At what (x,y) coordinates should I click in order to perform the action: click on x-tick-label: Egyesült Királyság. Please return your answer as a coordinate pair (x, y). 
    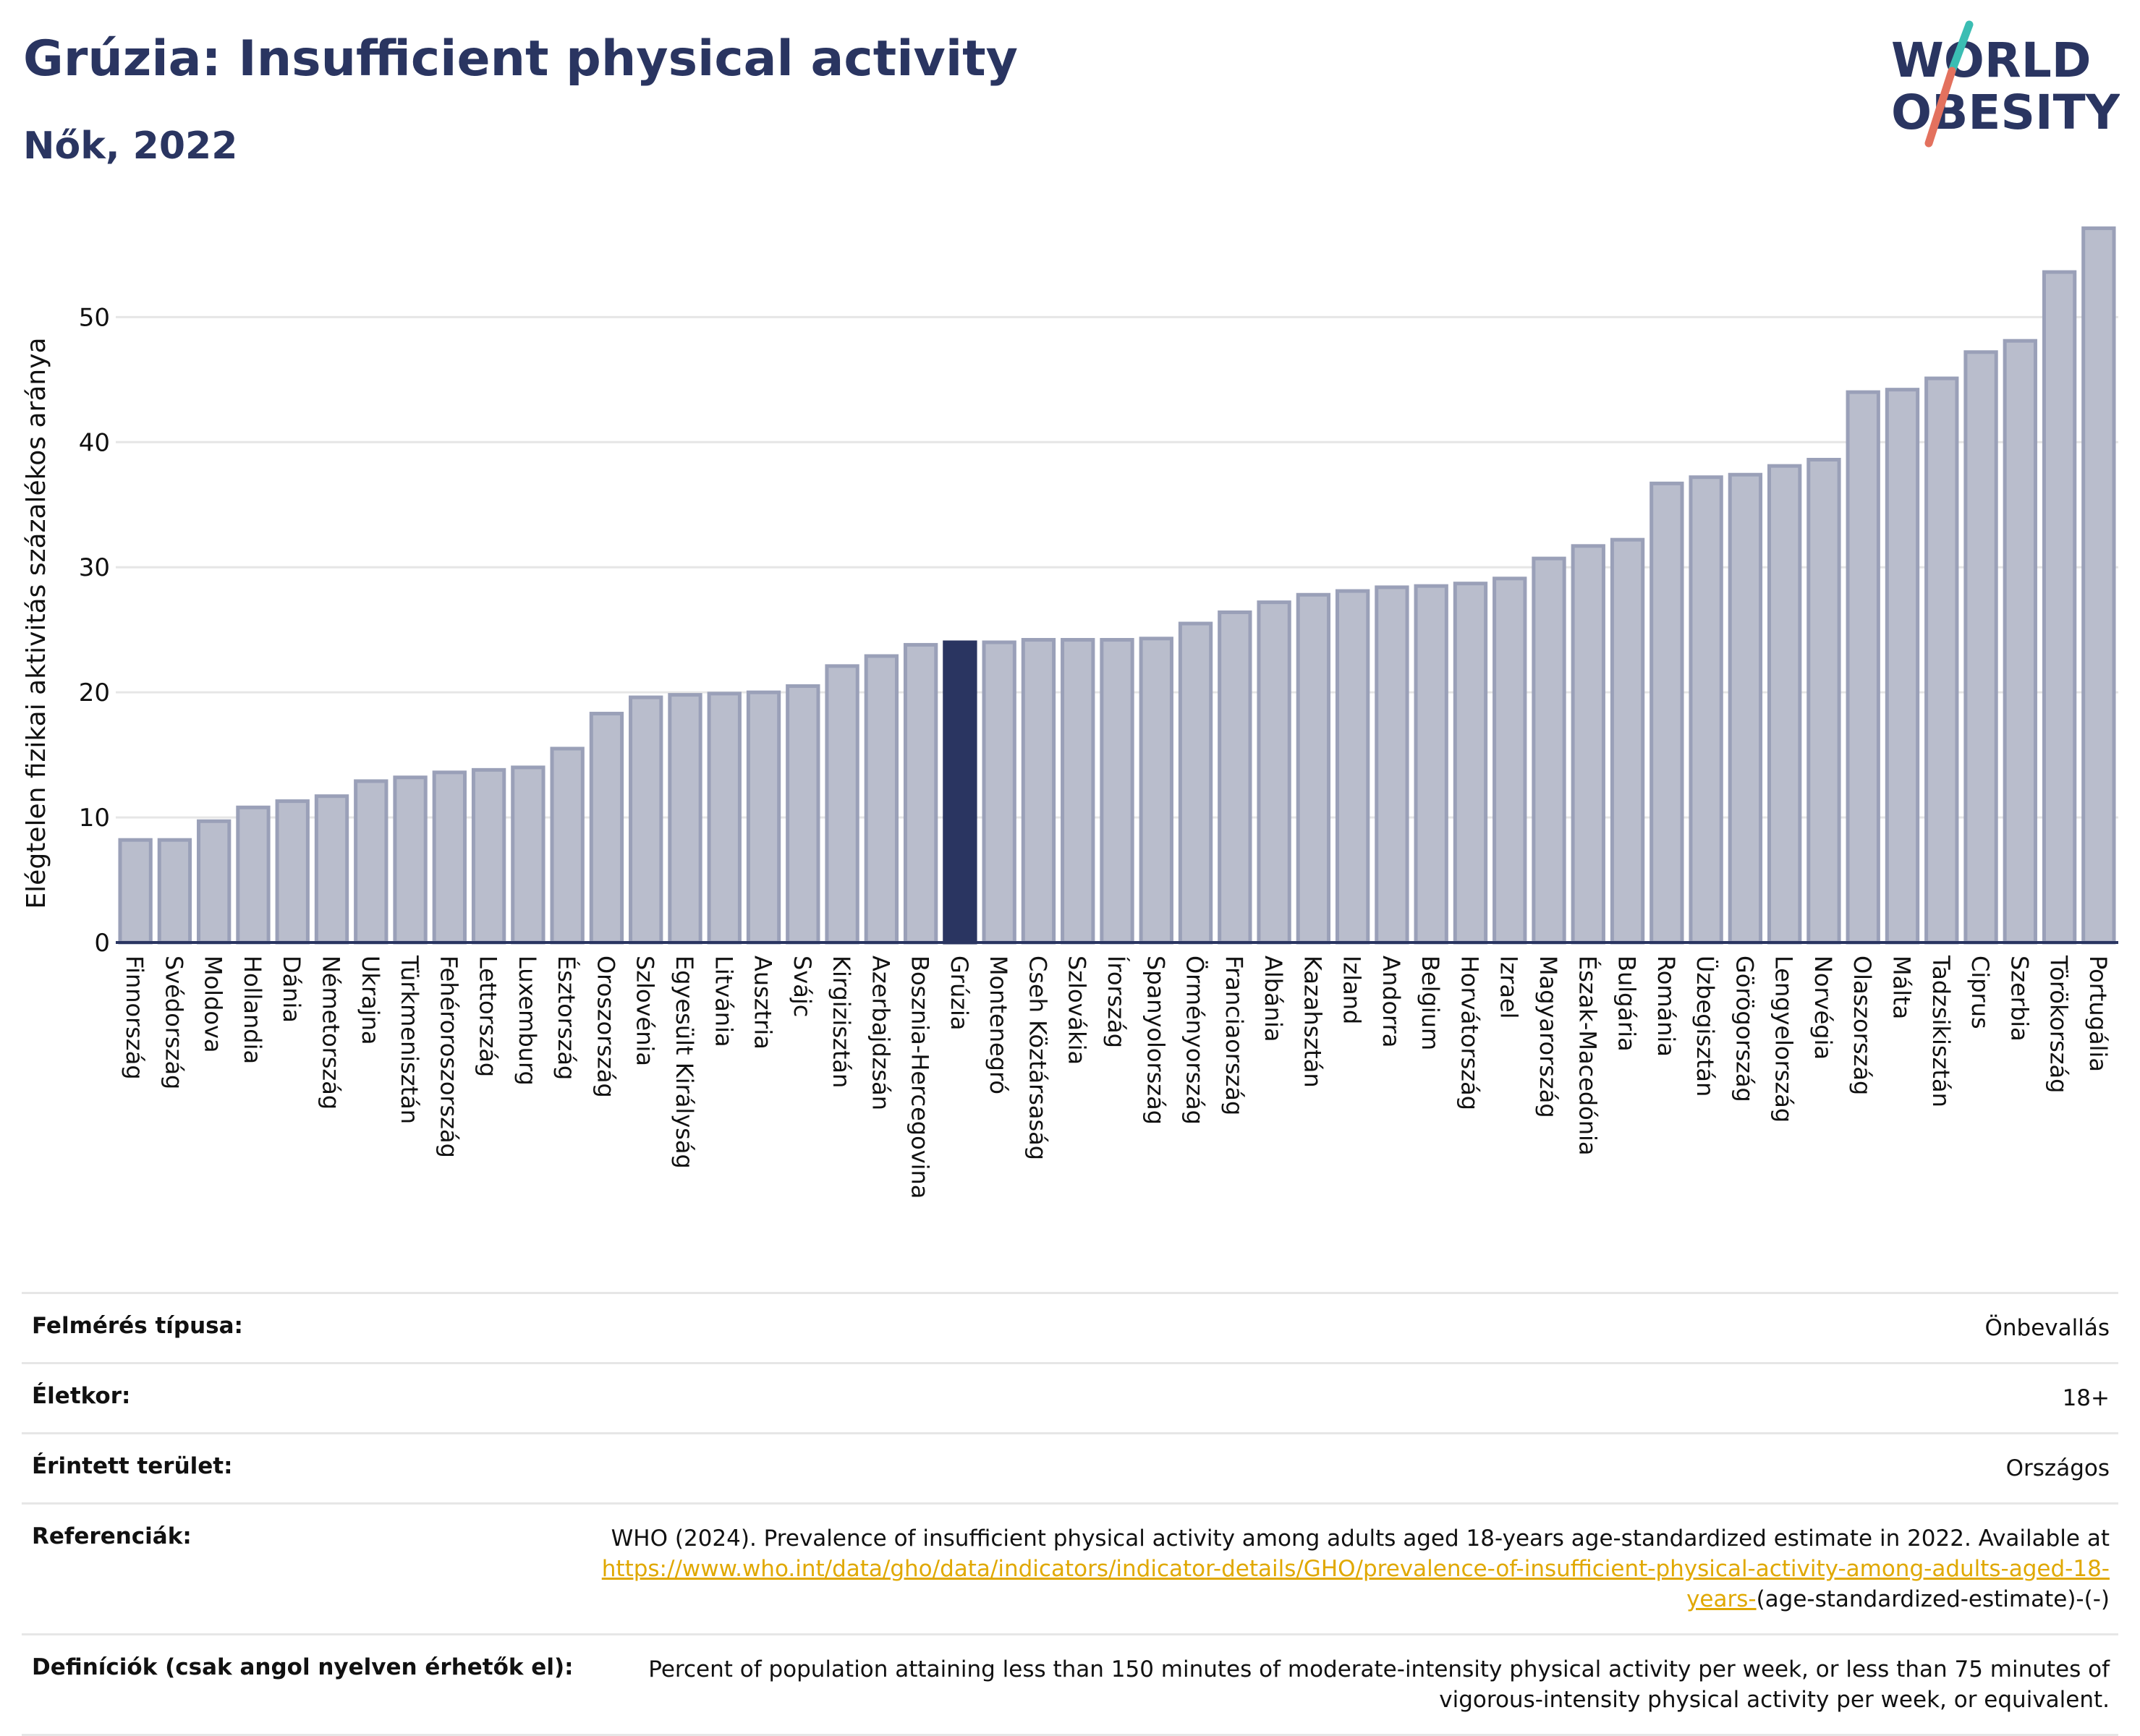
    Looking at the image, I should click on (684, 1062).